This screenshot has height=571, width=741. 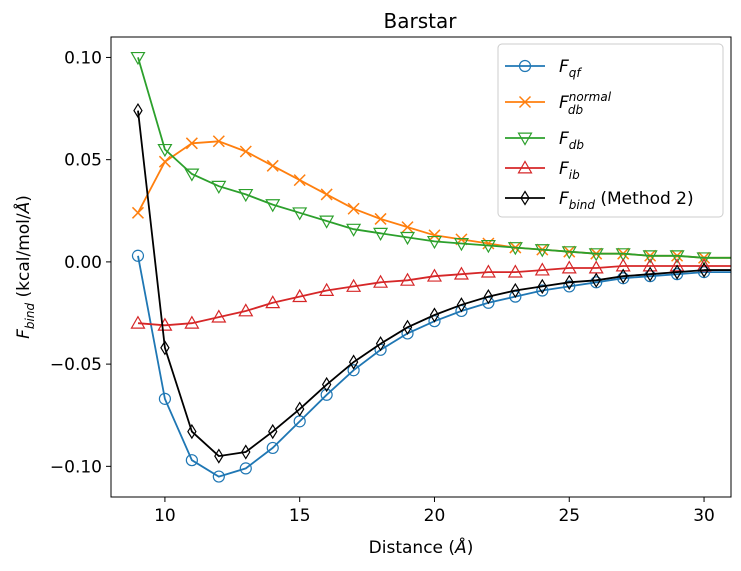 What do you see at coordinates (421, 21) in the screenshot?
I see `chart-title: Barstar` at bounding box center [421, 21].